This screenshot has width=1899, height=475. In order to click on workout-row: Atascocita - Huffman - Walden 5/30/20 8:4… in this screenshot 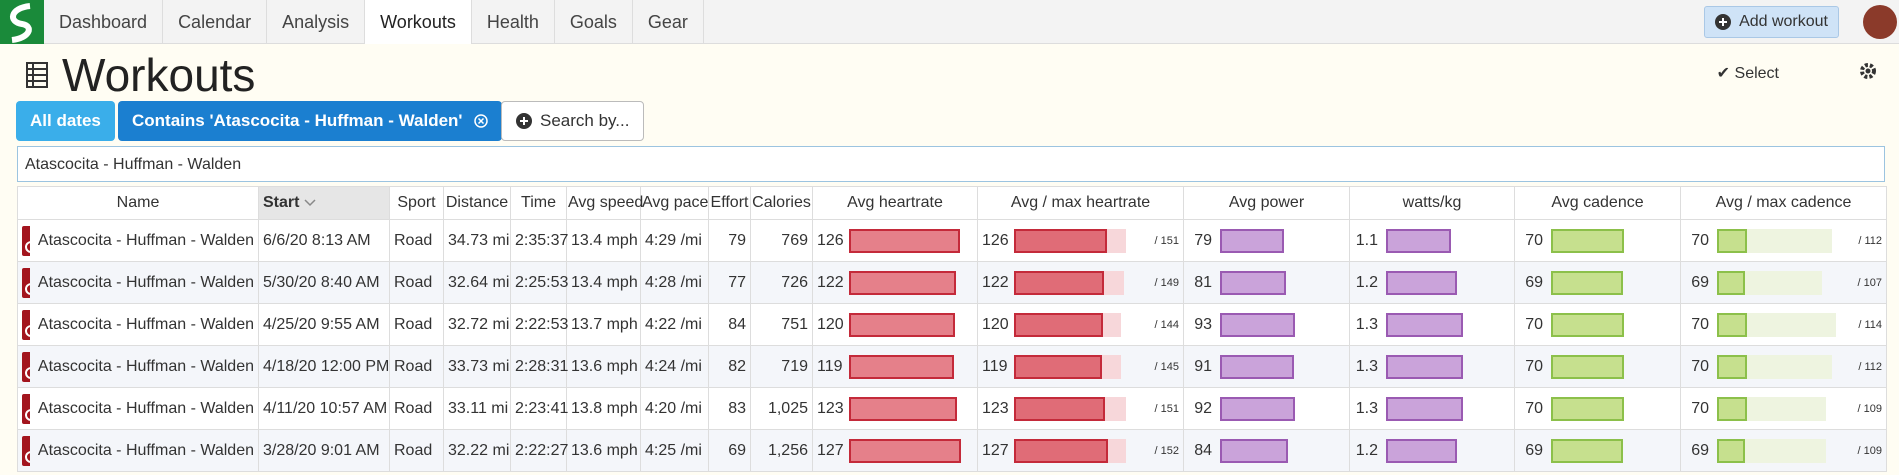, I will do `click(952, 282)`.